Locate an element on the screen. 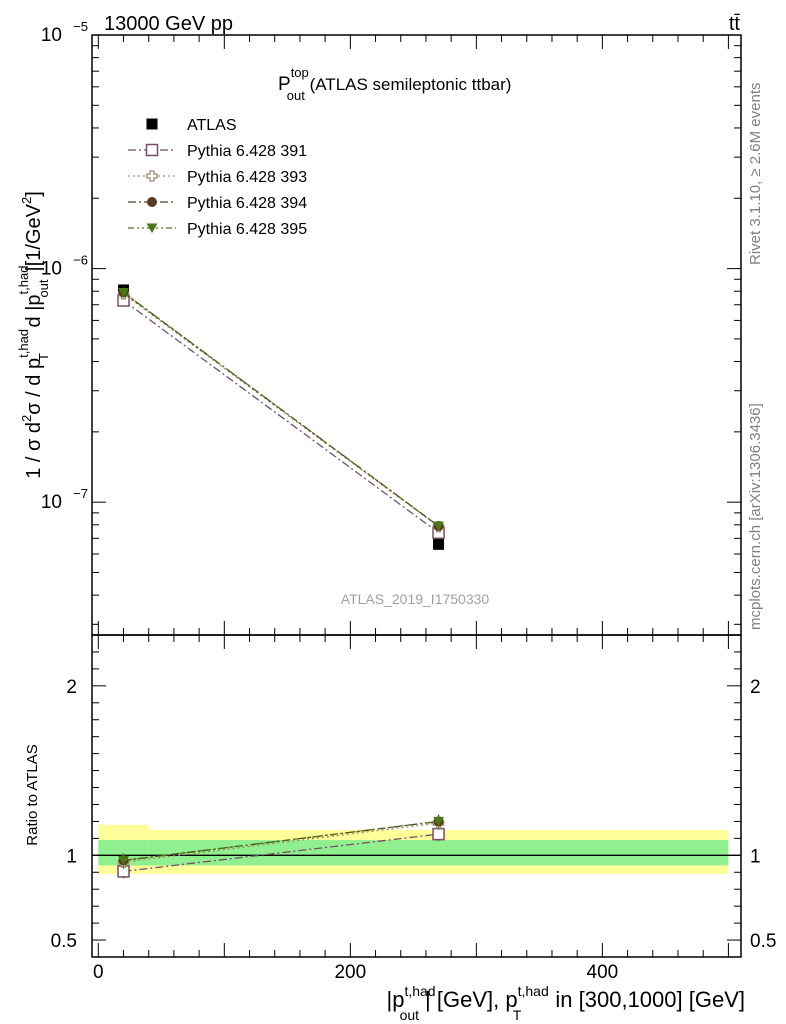  legend-item: Pythia 6.428 395 is located at coordinates (217, 229).